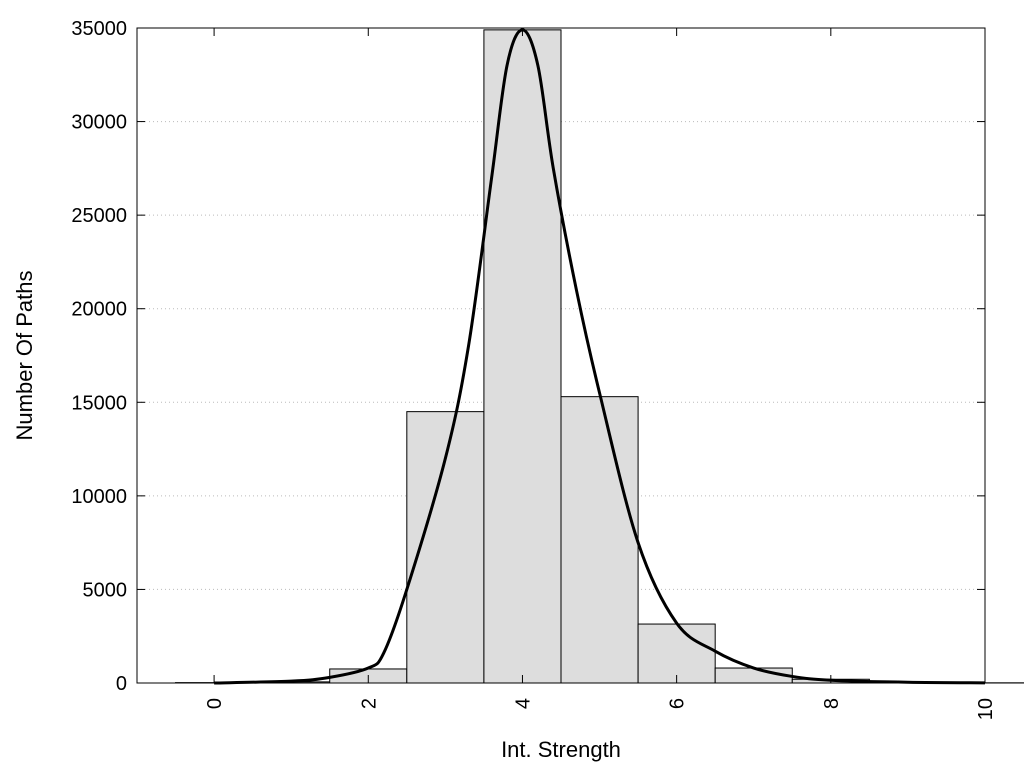  I want to click on y-axis-label: Number Of Paths, so click(24, 356).